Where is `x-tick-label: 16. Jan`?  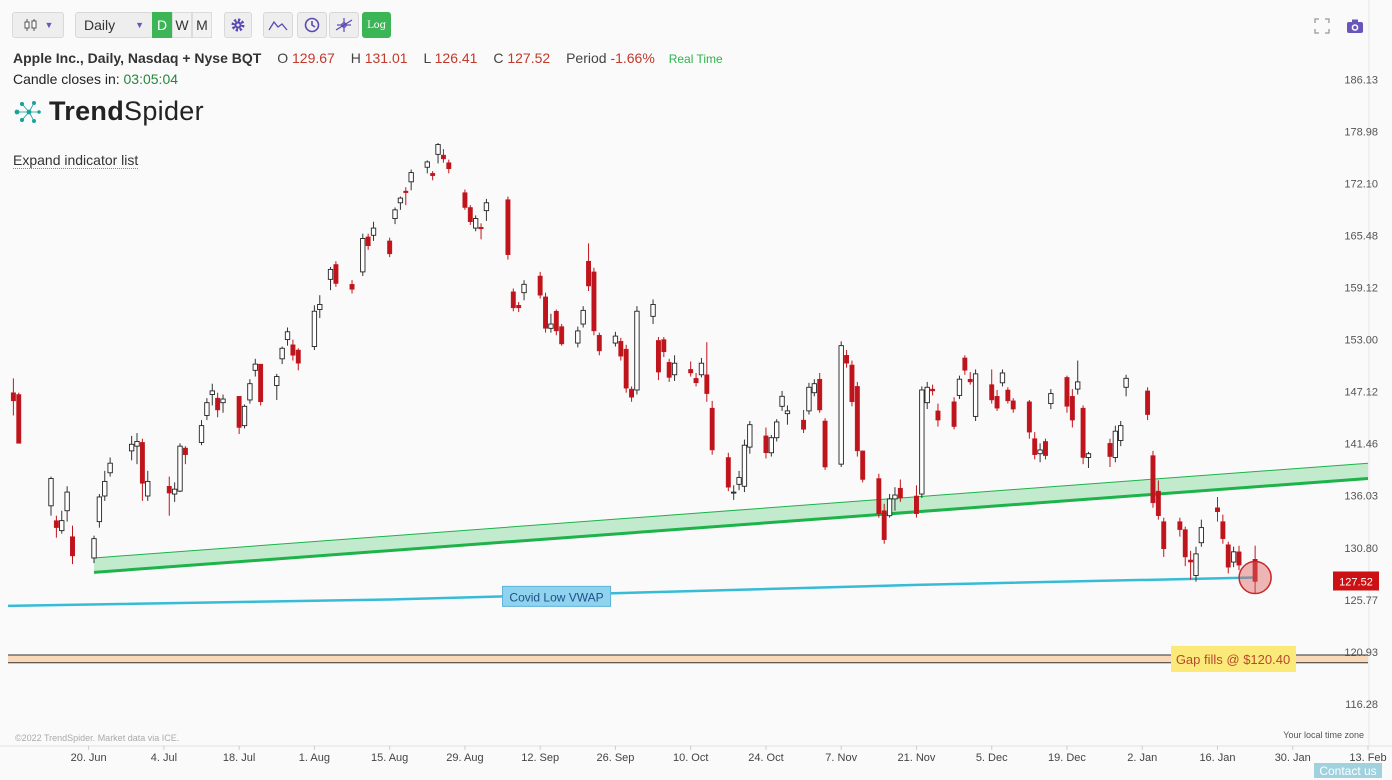
x-tick-label: 16. Jan is located at coordinates (1217, 758).